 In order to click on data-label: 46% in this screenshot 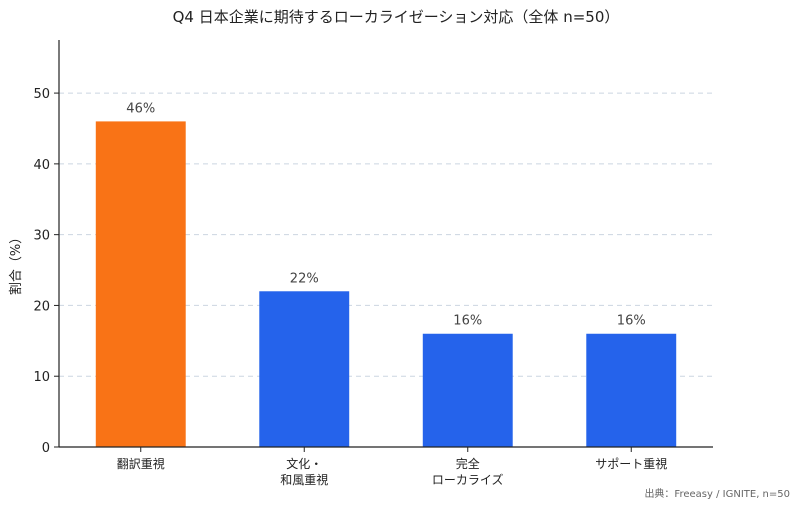, I will do `click(140, 108)`.